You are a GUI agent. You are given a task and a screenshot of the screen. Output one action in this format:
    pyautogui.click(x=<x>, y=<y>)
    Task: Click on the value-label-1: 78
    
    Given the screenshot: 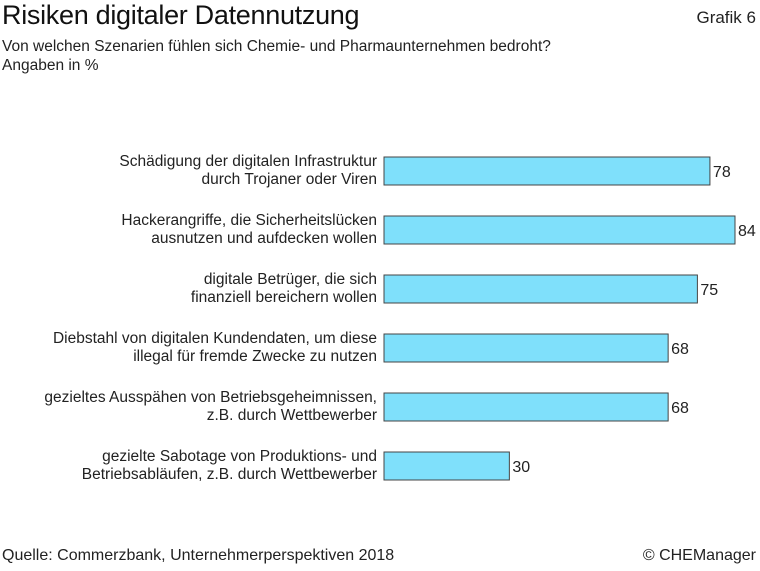 What is the action you would take?
    pyautogui.click(x=722, y=172)
    